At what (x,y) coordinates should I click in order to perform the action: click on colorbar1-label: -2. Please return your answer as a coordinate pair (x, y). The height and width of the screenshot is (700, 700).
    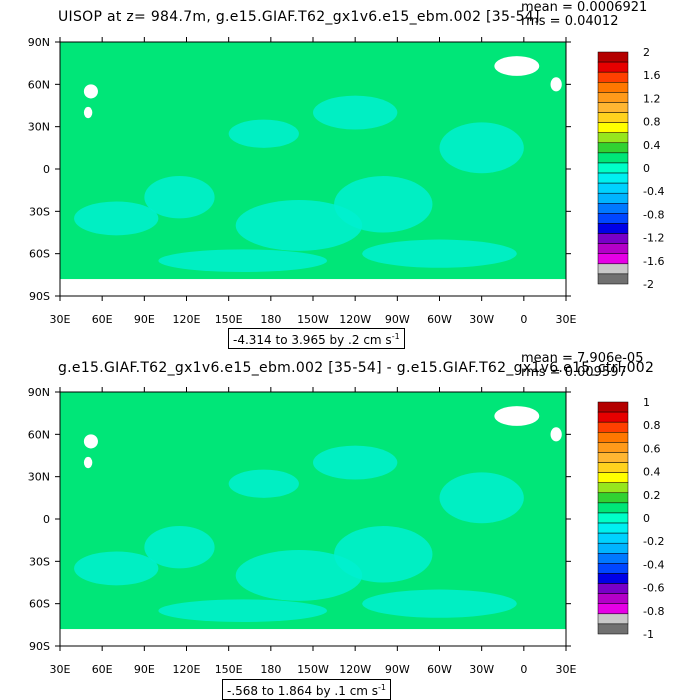
    Looking at the image, I should click on (648, 284).